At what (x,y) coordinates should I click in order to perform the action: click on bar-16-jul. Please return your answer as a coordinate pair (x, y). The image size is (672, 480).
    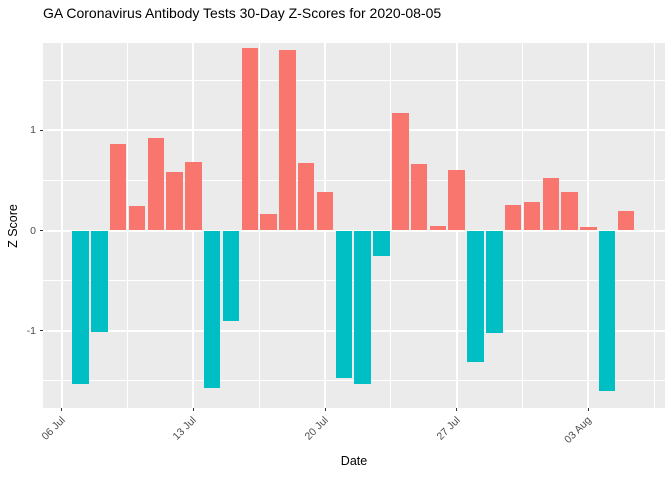
    Looking at the image, I should click on (250, 139).